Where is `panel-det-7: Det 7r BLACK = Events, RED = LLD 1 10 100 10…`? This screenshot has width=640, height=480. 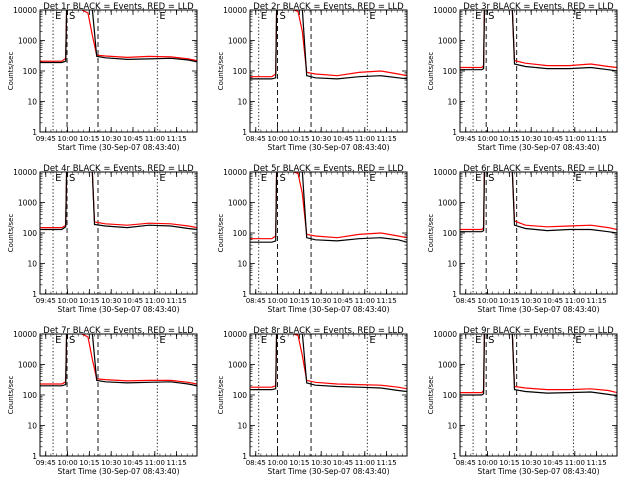 panel-det-7: Det 7r BLACK = Events, RED = LLD 1 10 100 10… is located at coordinates (102, 401).